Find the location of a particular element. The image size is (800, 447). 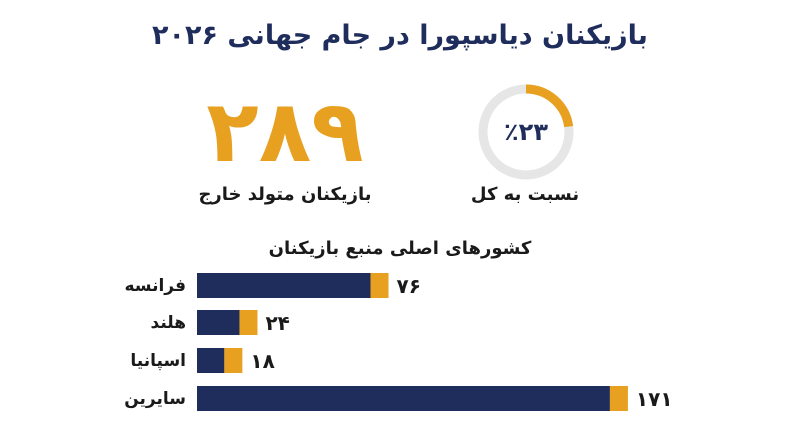

value-label: ۲۴ is located at coordinates (277, 323).